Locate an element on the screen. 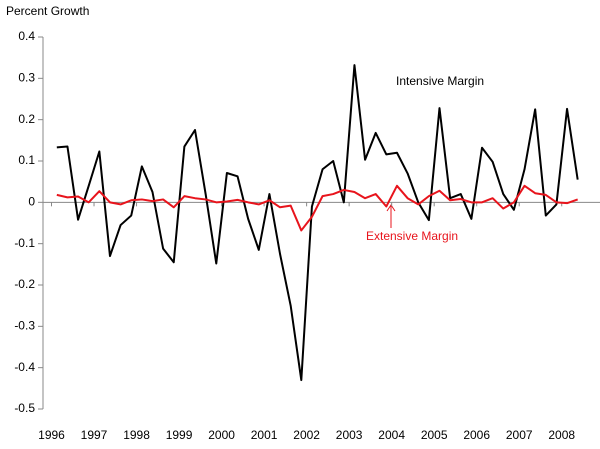 The width and height of the screenshot is (600, 449). x-tick-label: 1998 is located at coordinates (136, 435).